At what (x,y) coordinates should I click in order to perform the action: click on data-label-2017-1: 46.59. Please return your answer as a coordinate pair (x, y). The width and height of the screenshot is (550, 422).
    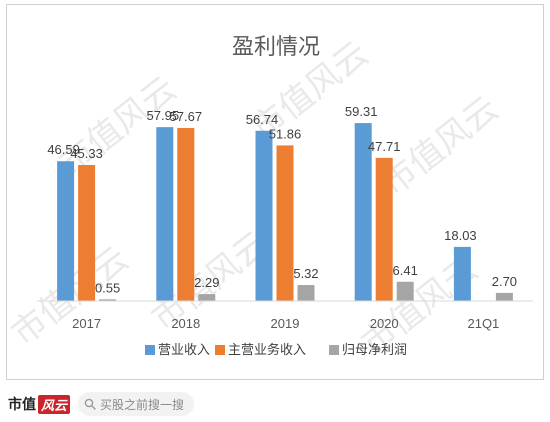
    Looking at the image, I should click on (63, 149).